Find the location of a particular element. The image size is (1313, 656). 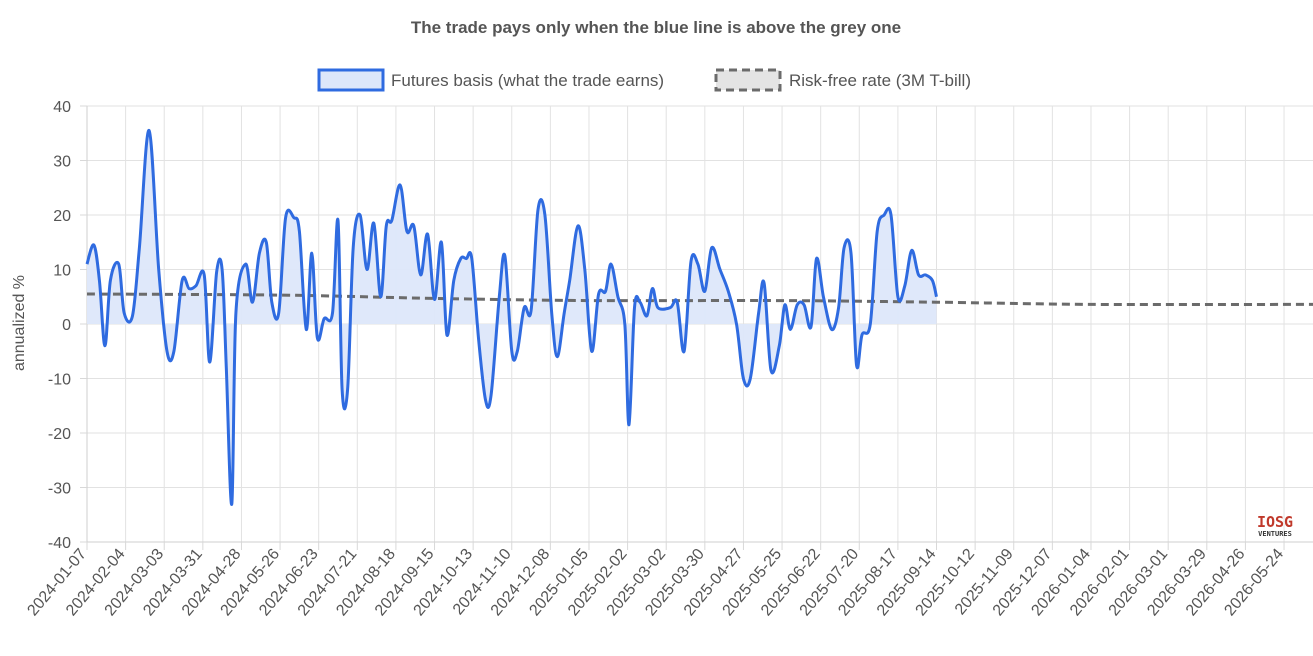

y-tick-label: -20 is located at coordinates (59, 434).